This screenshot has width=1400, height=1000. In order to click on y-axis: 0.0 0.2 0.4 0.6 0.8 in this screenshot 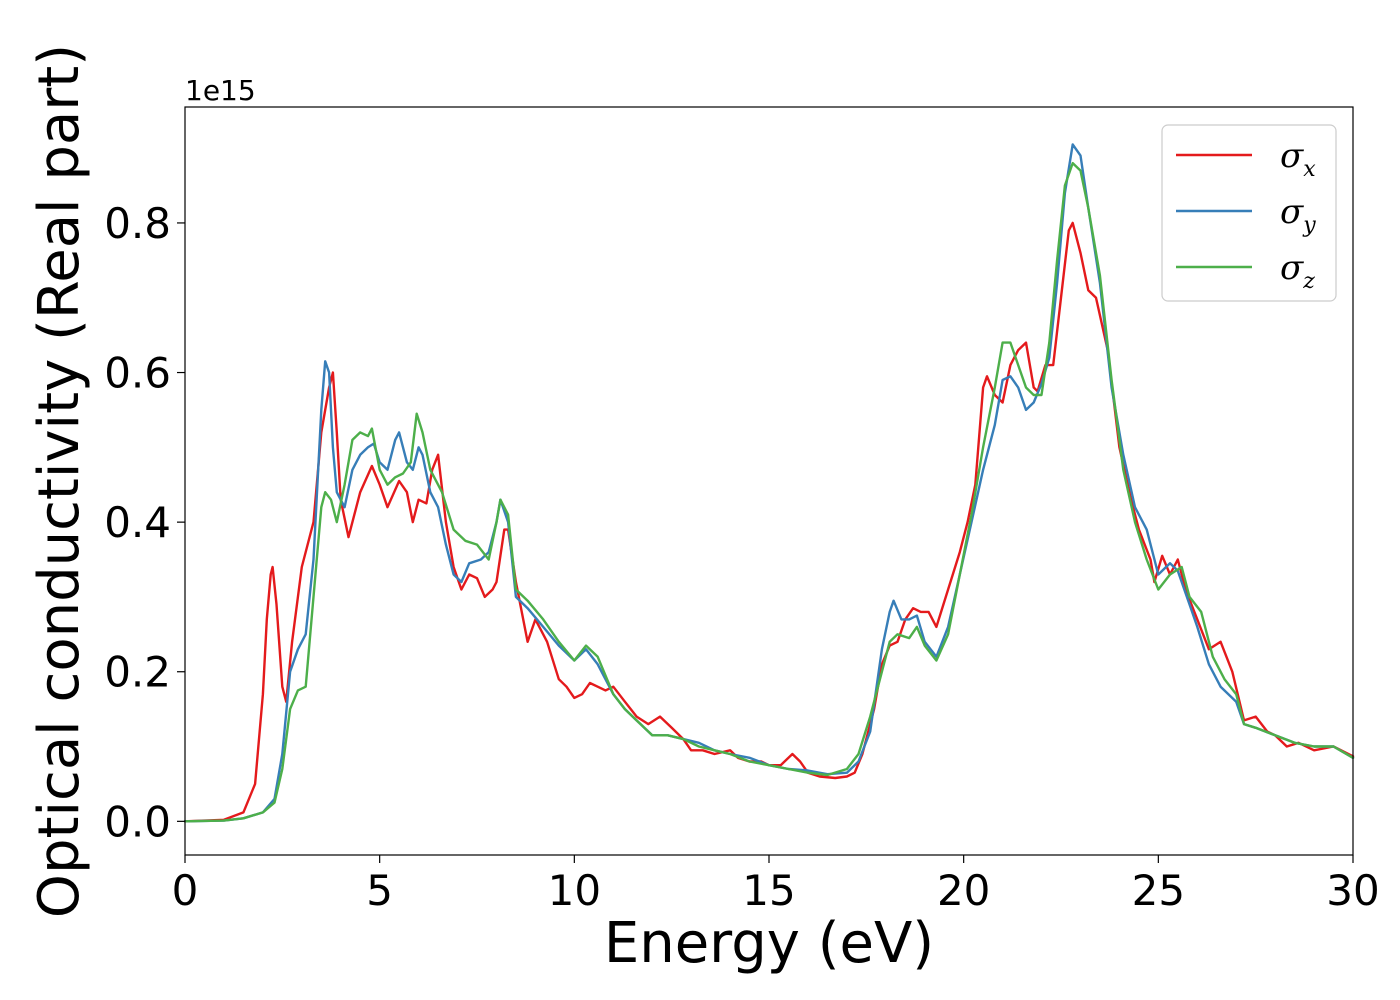, I will do `click(144, 522)`.